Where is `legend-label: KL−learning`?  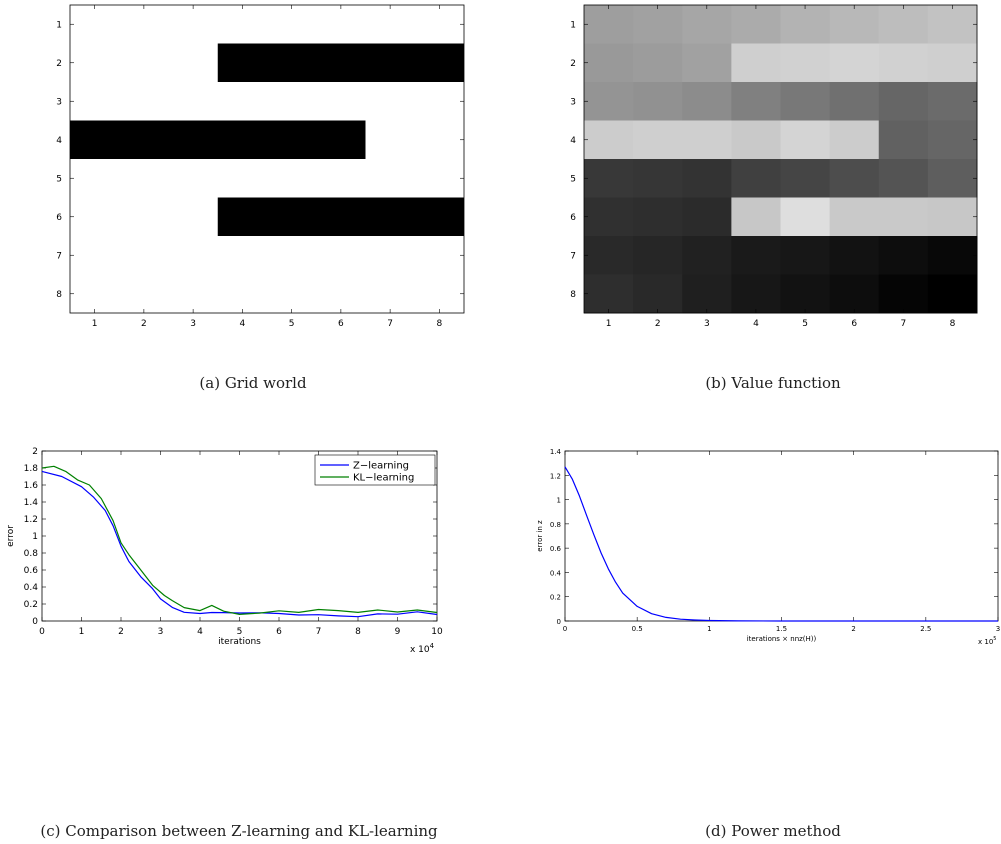
legend-label: KL−learning is located at coordinates (383, 478).